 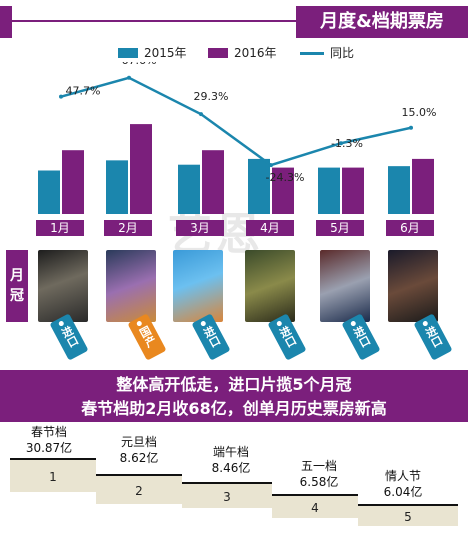 I want to click on rank-3-value: 8.46亿, so click(x=231, y=468).